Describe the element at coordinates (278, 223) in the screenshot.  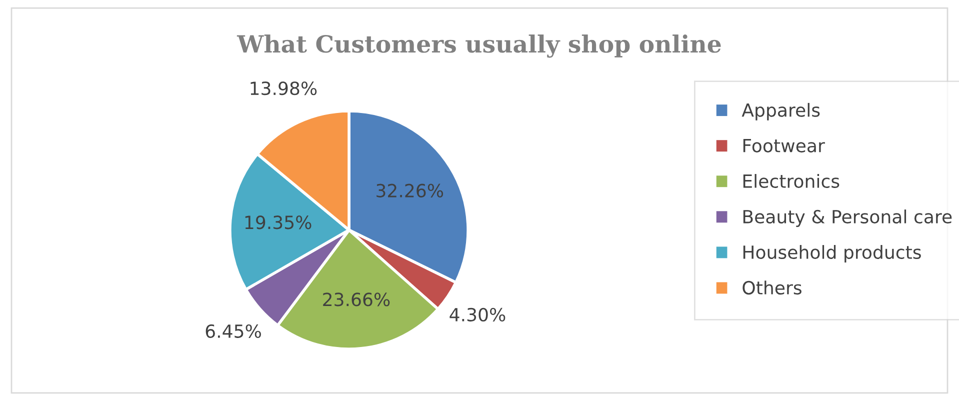
I see `data-label: 19.35%` at that location.